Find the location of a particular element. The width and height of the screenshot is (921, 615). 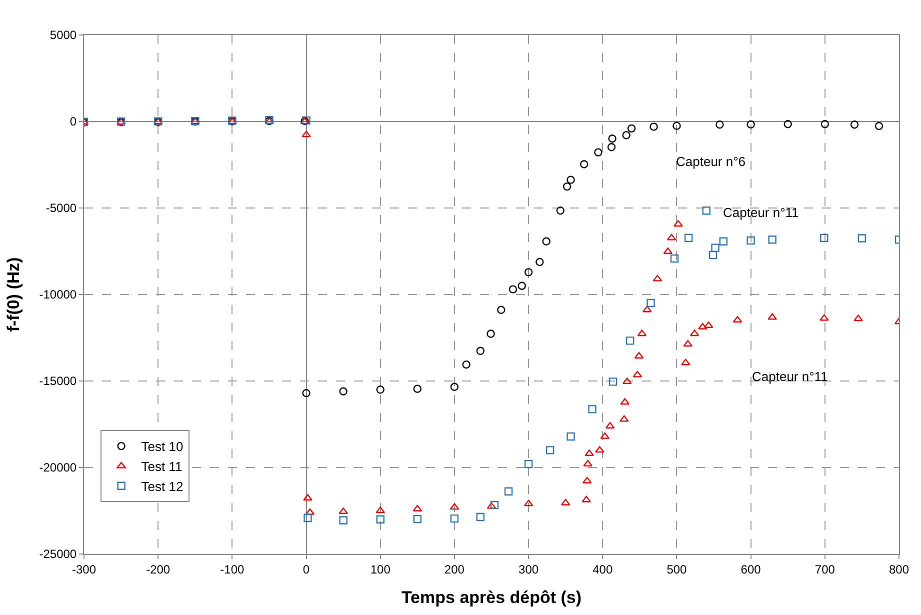

x-tick-label: 400 is located at coordinates (602, 569).